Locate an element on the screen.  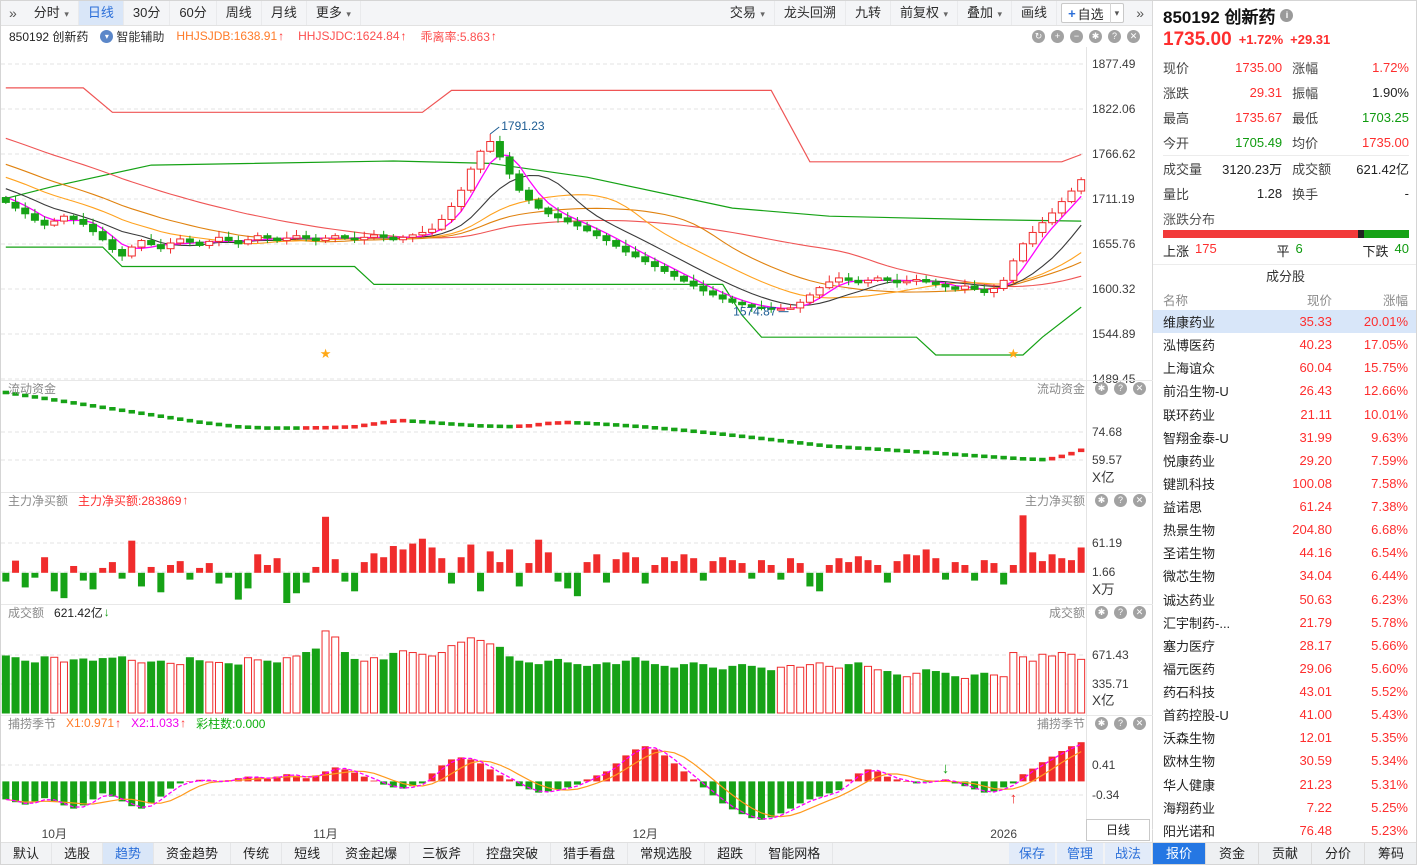
战法-button: 战法 is located at coordinates (1127, 853).